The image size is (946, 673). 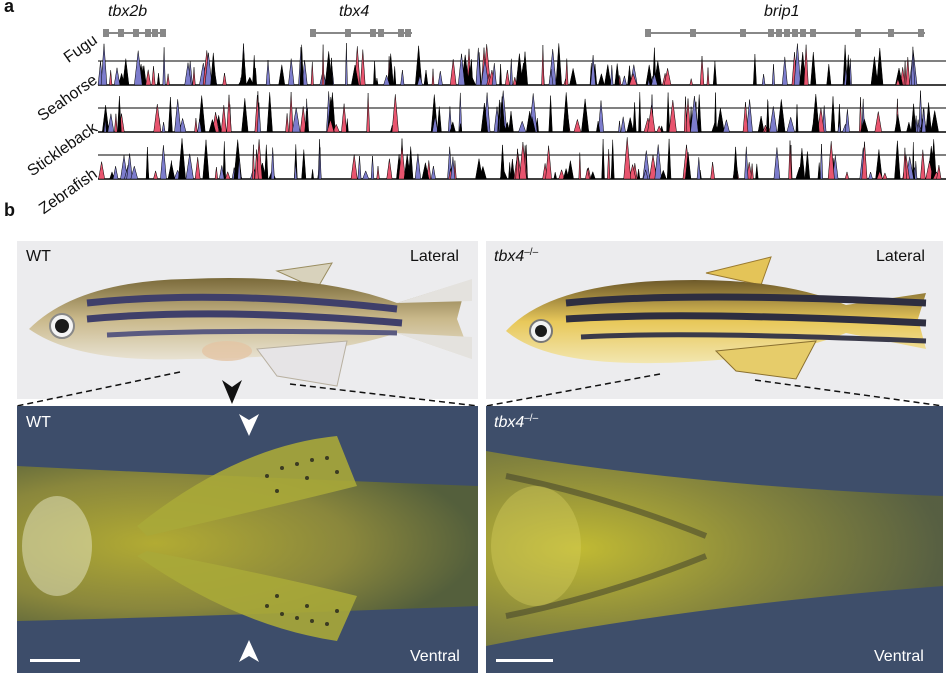 I want to click on zebrafish-wt-image, so click(x=250, y=324).